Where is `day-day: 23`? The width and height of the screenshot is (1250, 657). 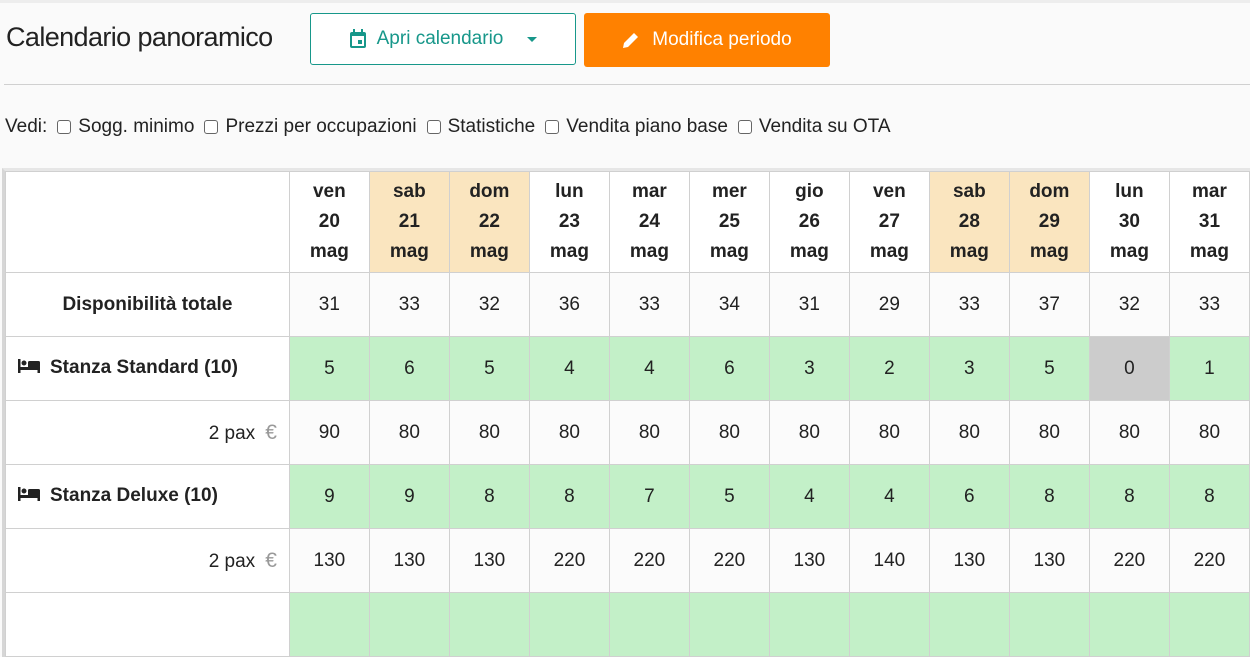 day-day: 23 is located at coordinates (569, 221).